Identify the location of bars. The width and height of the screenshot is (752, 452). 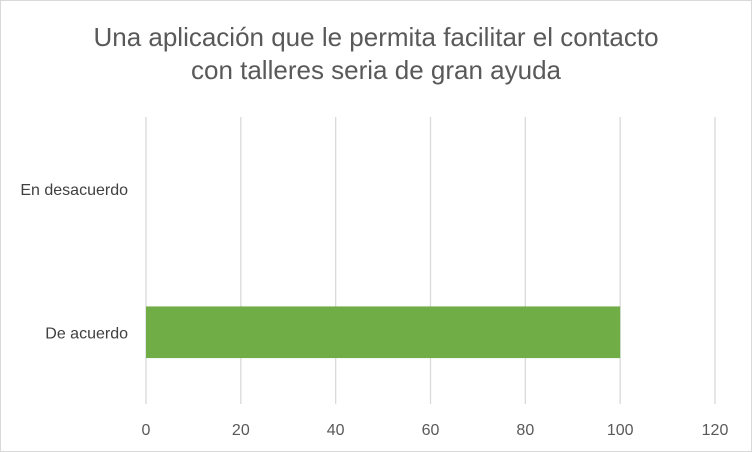
(383, 332).